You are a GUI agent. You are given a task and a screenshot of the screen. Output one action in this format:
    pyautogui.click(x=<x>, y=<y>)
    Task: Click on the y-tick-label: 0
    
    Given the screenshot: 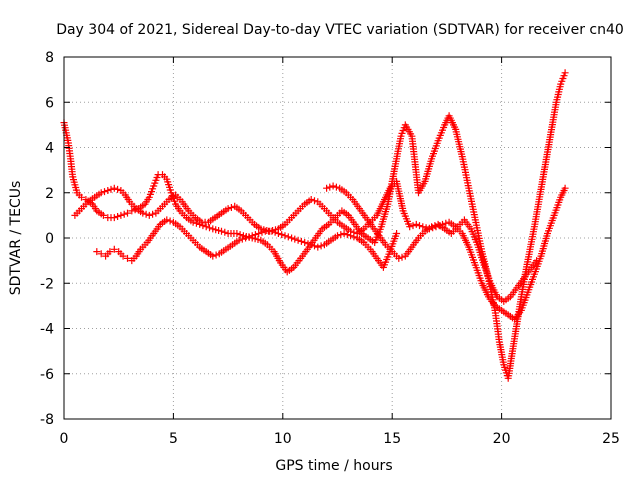 What is the action you would take?
    pyautogui.click(x=49, y=239)
    